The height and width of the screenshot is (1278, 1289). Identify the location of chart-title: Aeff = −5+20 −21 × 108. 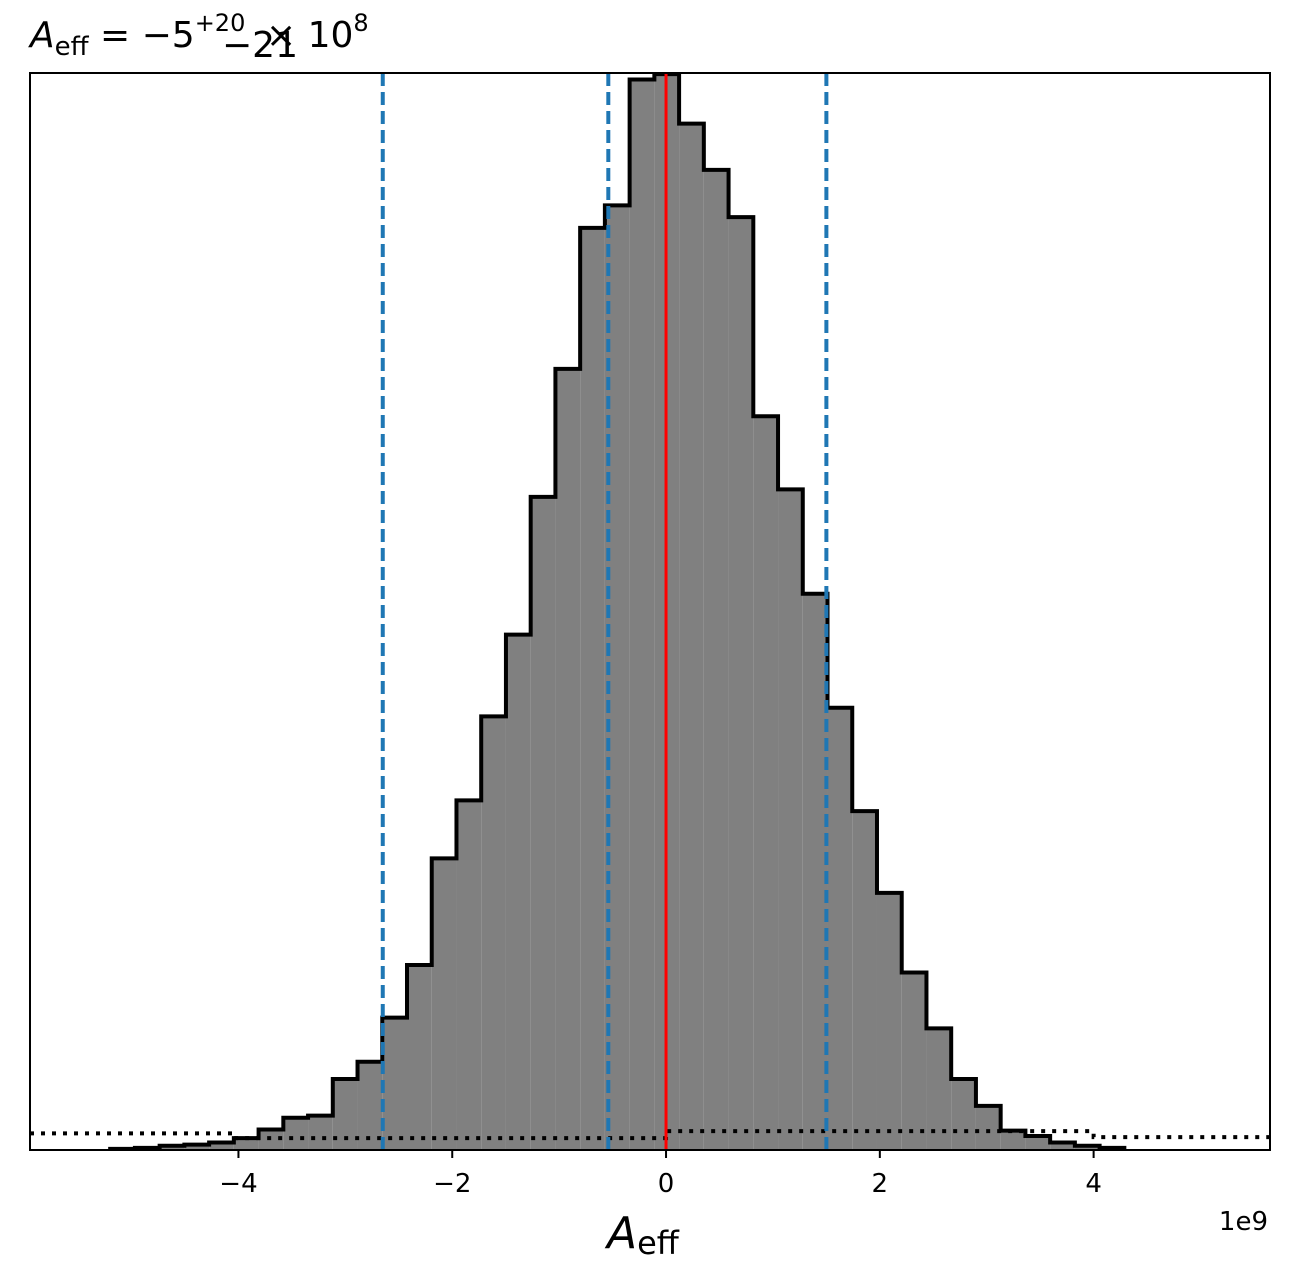
(198, 37).